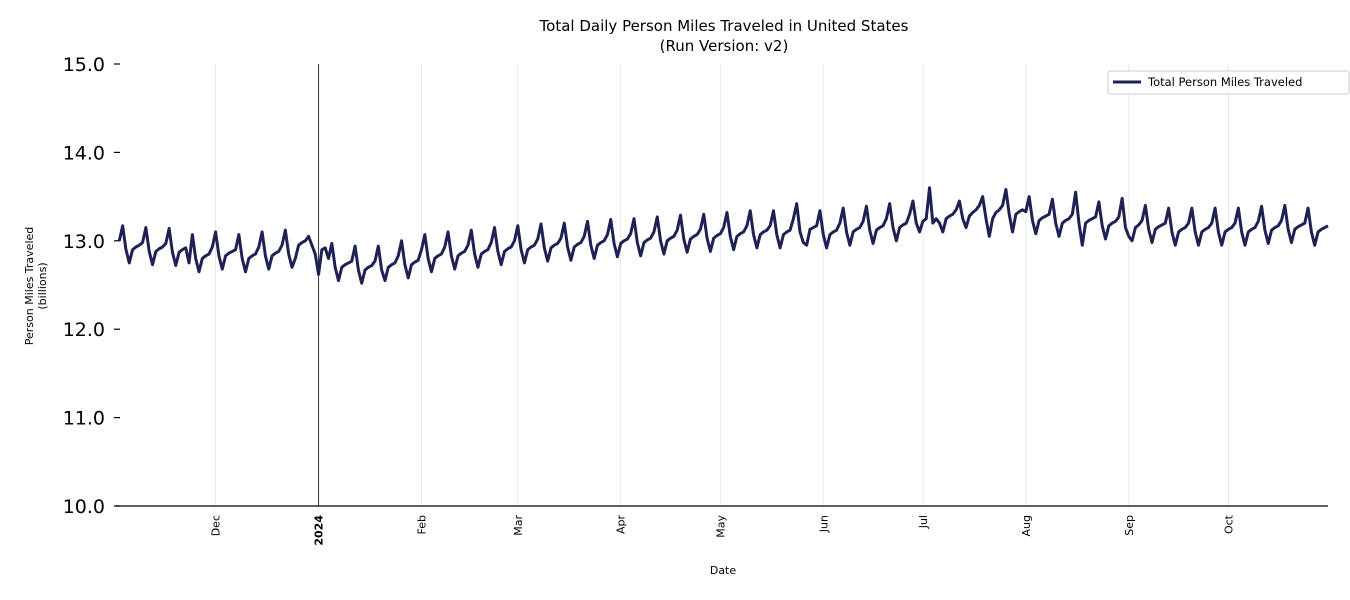  I want to click on data-points, so click(723, 235).